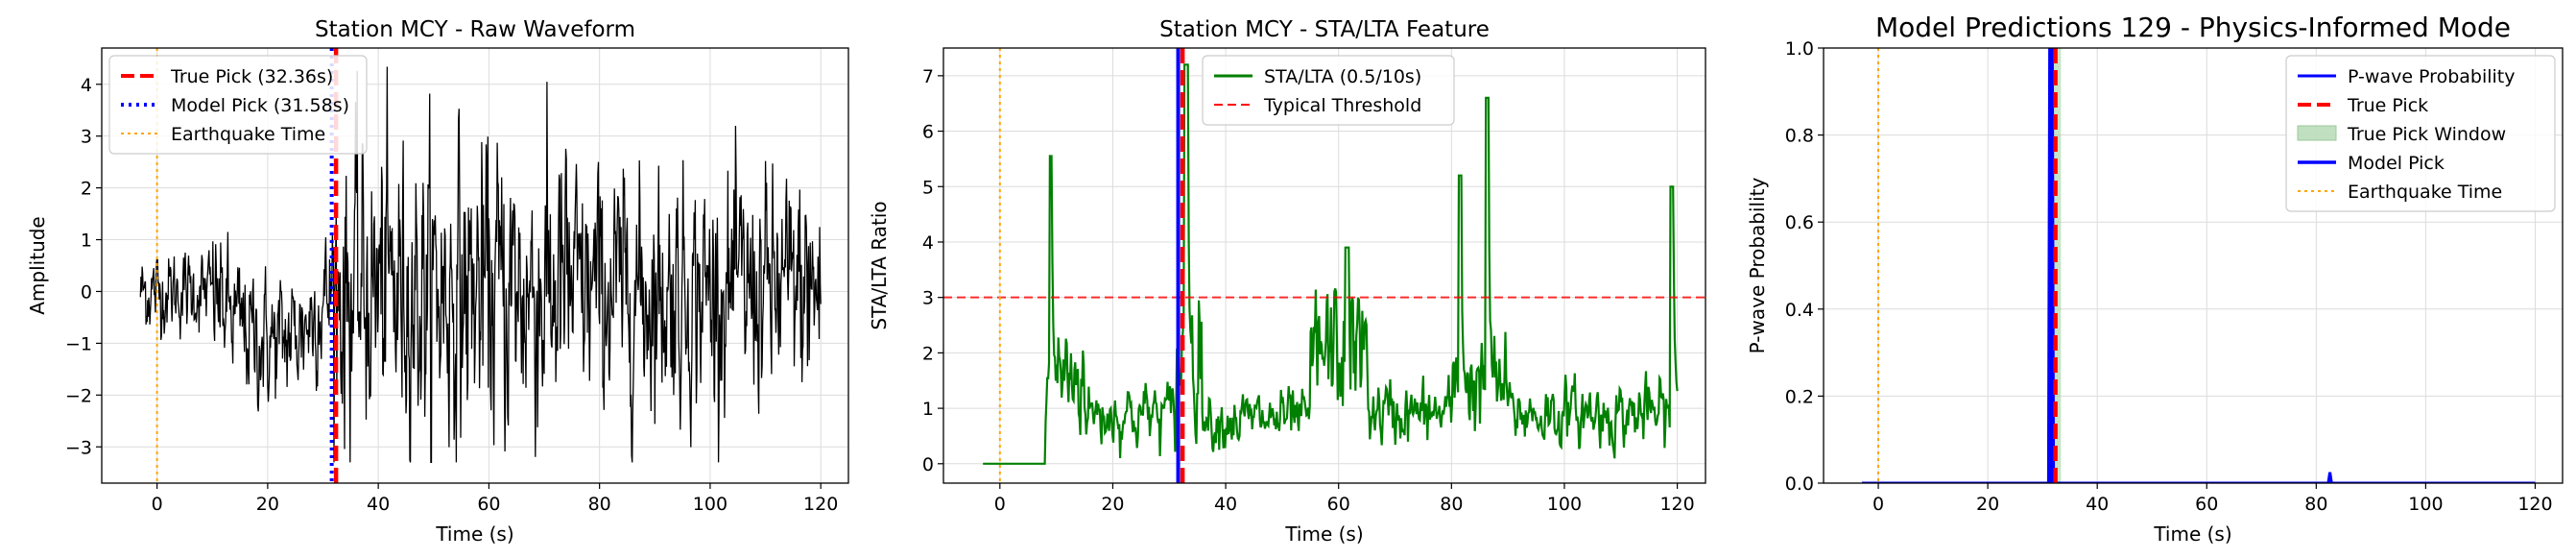  Describe the element at coordinates (37, 265) in the screenshot. I see `y-axis-label: Amplitude` at that location.